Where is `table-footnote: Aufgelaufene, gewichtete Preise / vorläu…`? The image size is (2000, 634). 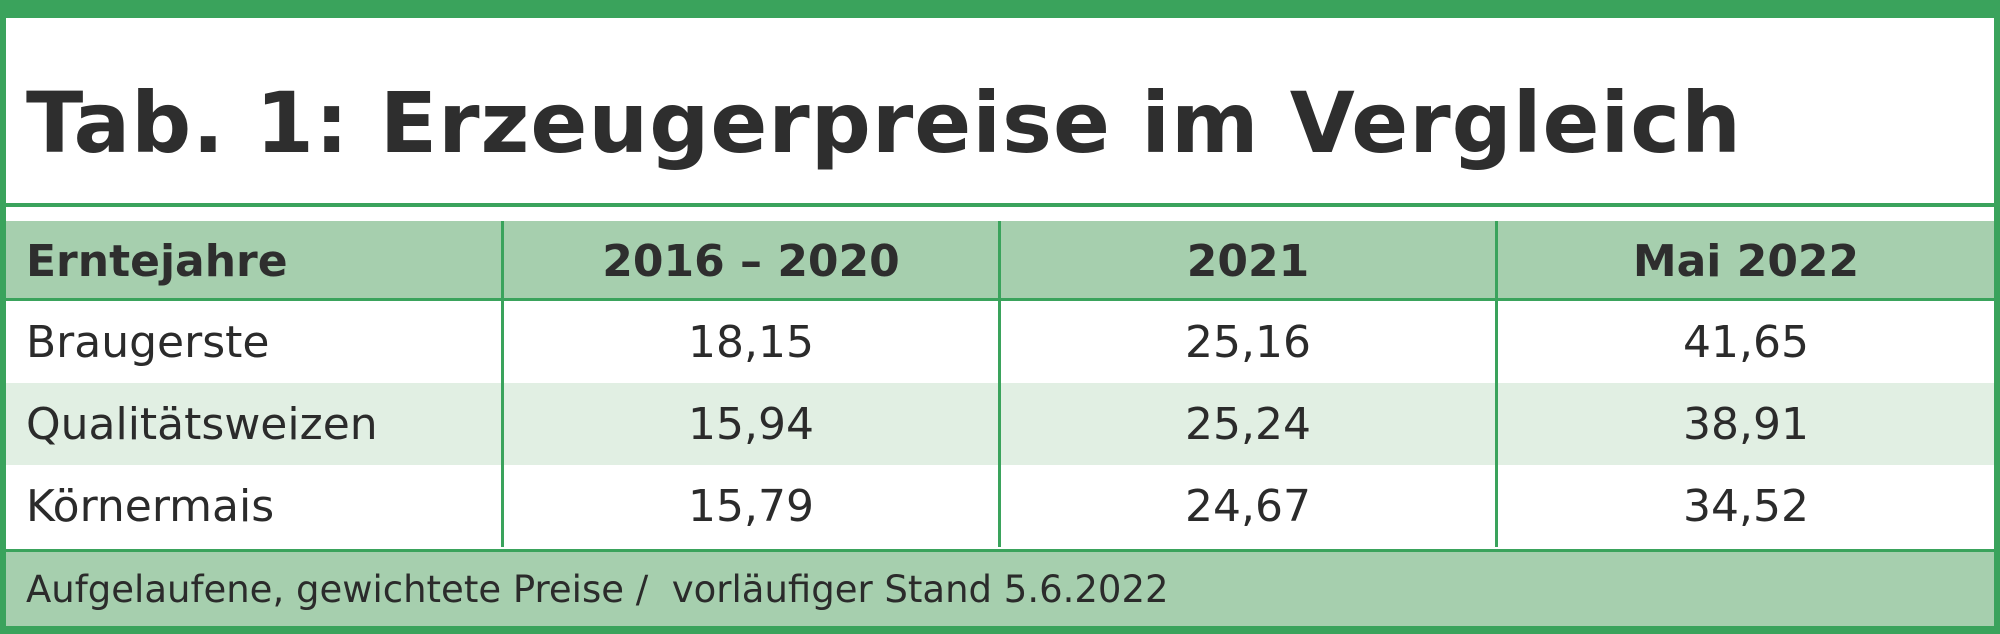
table-footnote: Aufgelaufene, gewichtete Preise / vorläu… is located at coordinates (1000, 589).